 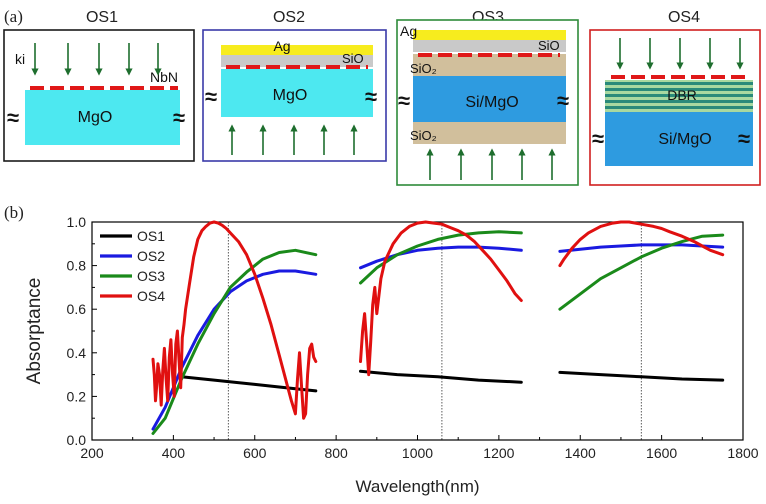 What do you see at coordinates (404, 100) in the screenshot?
I see `os3-approx-left: ≈` at bounding box center [404, 100].